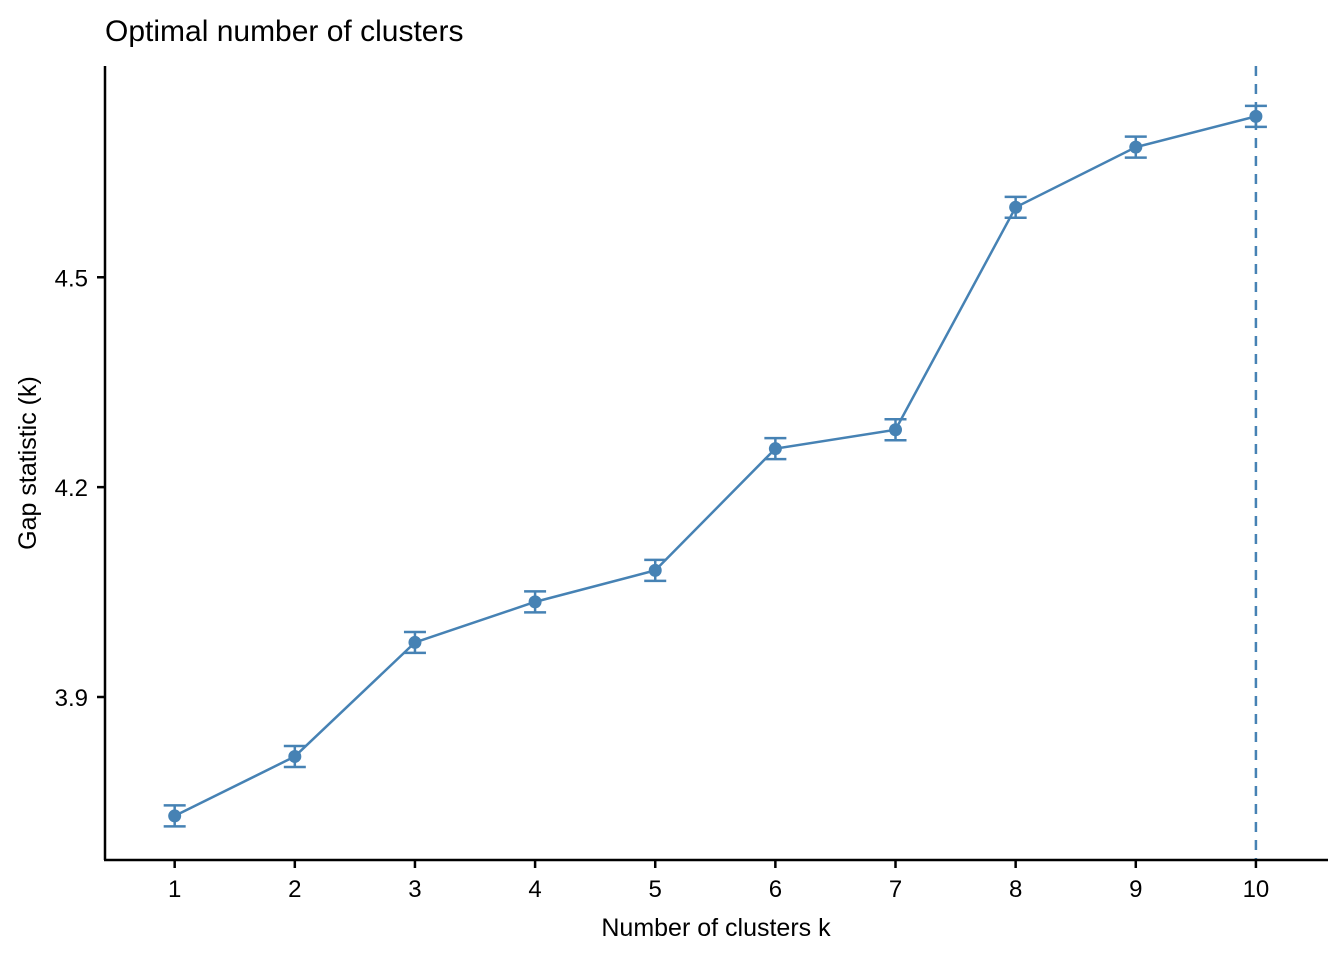 The height and width of the screenshot is (960, 1344). What do you see at coordinates (895, 889) in the screenshot?
I see `x-tick-label: 7` at bounding box center [895, 889].